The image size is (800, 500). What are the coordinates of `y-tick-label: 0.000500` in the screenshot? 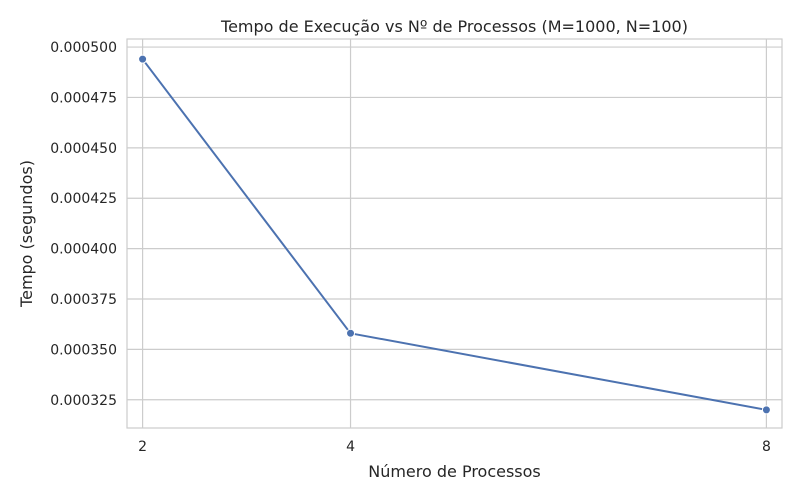 It's located at (83, 48).